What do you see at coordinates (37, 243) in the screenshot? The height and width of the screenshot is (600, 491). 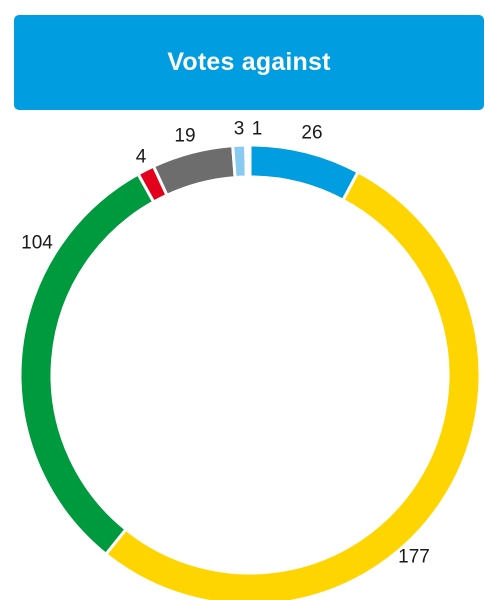 I see `slice-value-label: 104` at bounding box center [37, 243].